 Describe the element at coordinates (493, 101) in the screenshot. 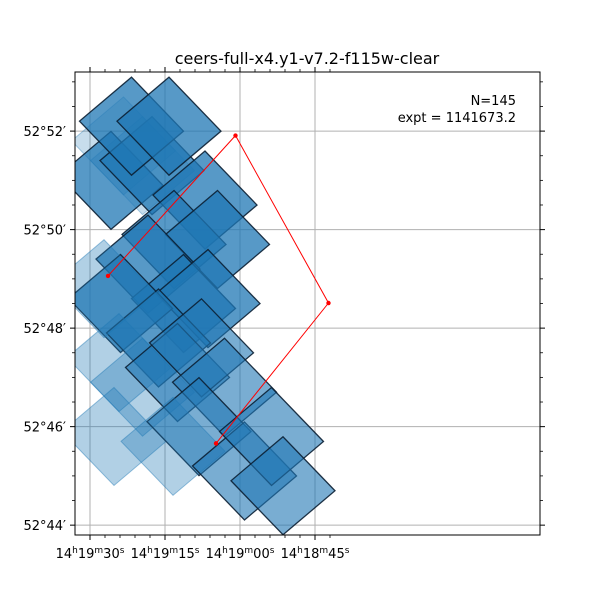

I see `annotation-count: N=145` at that location.